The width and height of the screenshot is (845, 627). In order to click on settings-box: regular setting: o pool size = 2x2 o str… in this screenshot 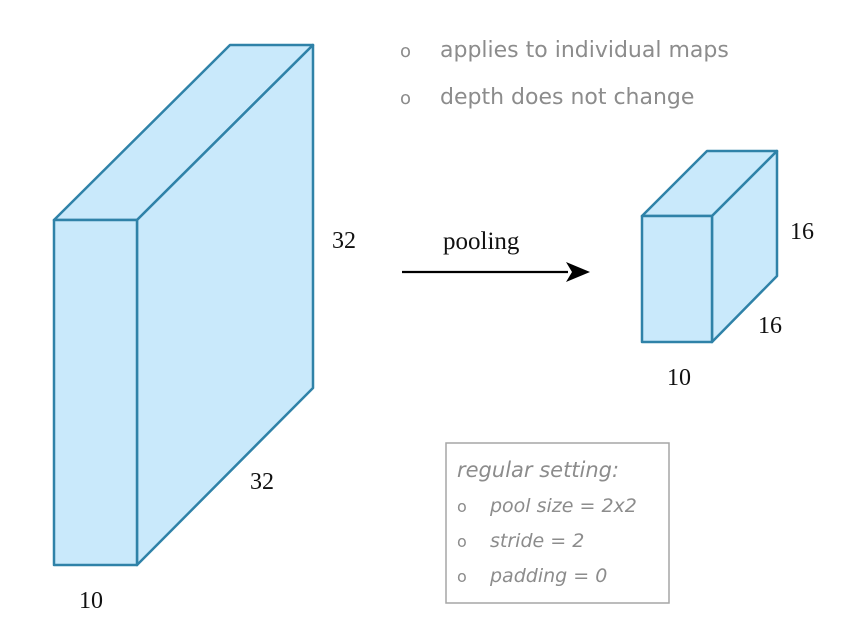, I will do `click(557, 523)`.